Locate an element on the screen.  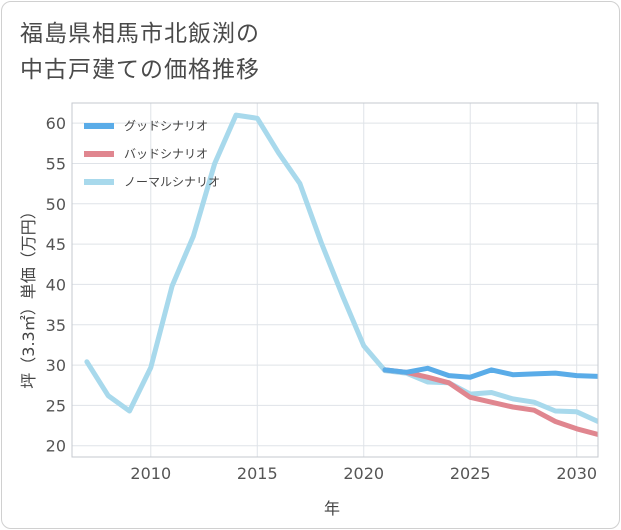
y-tick-label: 45 is located at coordinates (56, 244).